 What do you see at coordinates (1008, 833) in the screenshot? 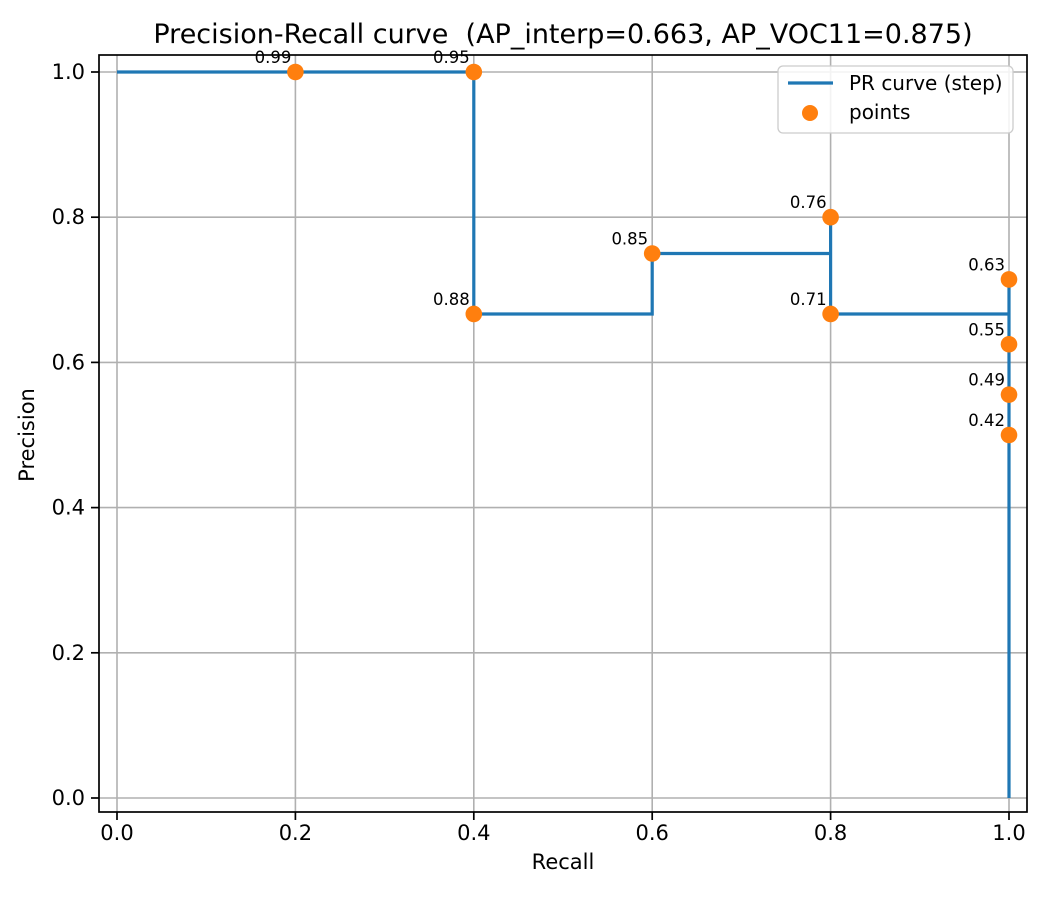
I see `x-tick-label: 1.0` at bounding box center [1008, 833].